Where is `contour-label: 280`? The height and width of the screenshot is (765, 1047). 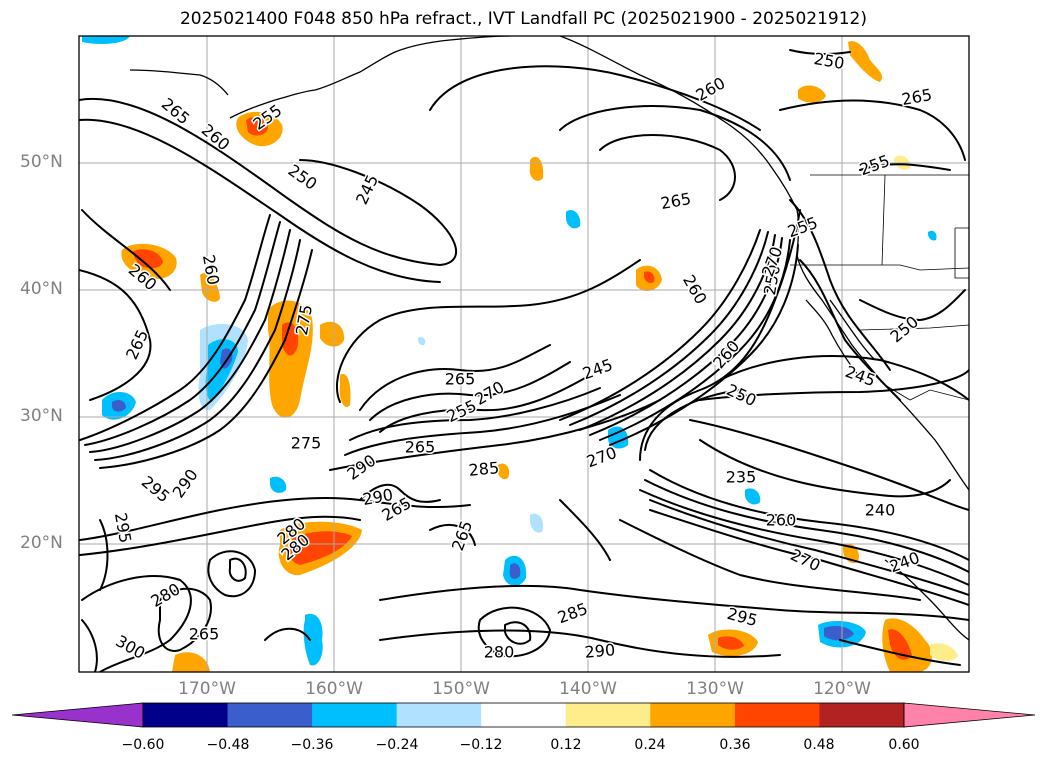 contour-label: 280 is located at coordinates (499, 652).